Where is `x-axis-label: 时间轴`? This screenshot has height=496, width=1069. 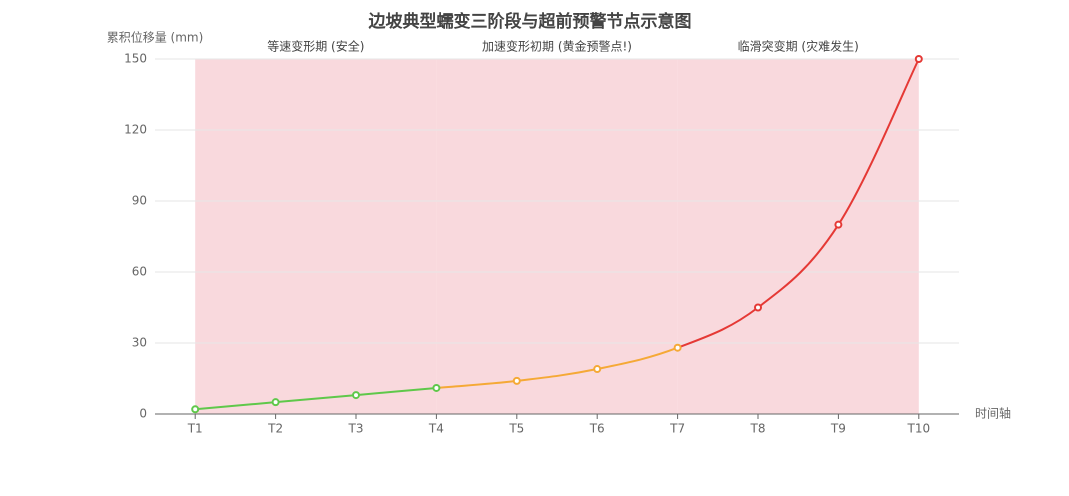 x-axis-label: 时间轴 is located at coordinates (993, 413).